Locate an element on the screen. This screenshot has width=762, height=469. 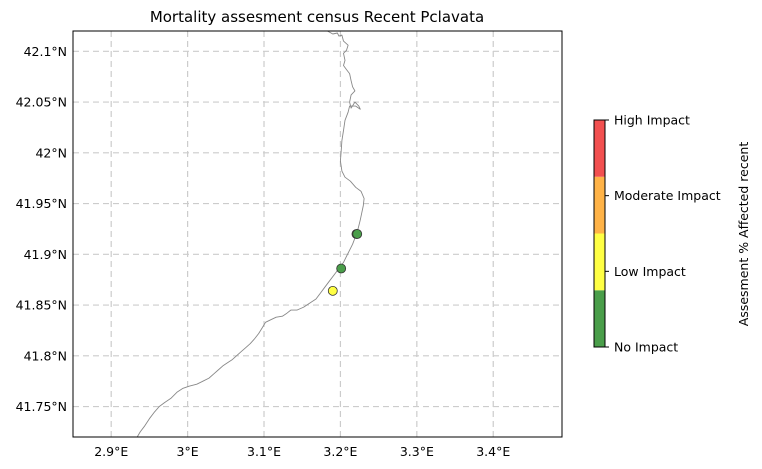
x-tick-label: 2.9°E is located at coordinates (111, 451).